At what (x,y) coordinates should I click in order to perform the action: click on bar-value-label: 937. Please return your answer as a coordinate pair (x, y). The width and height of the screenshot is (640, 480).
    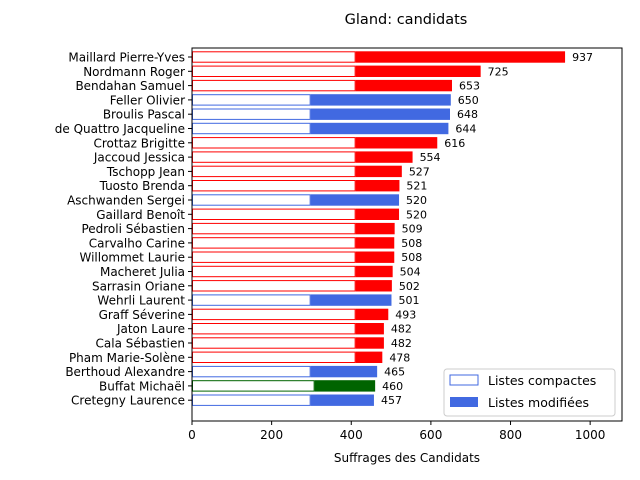
    Looking at the image, I should click on (582, 57).